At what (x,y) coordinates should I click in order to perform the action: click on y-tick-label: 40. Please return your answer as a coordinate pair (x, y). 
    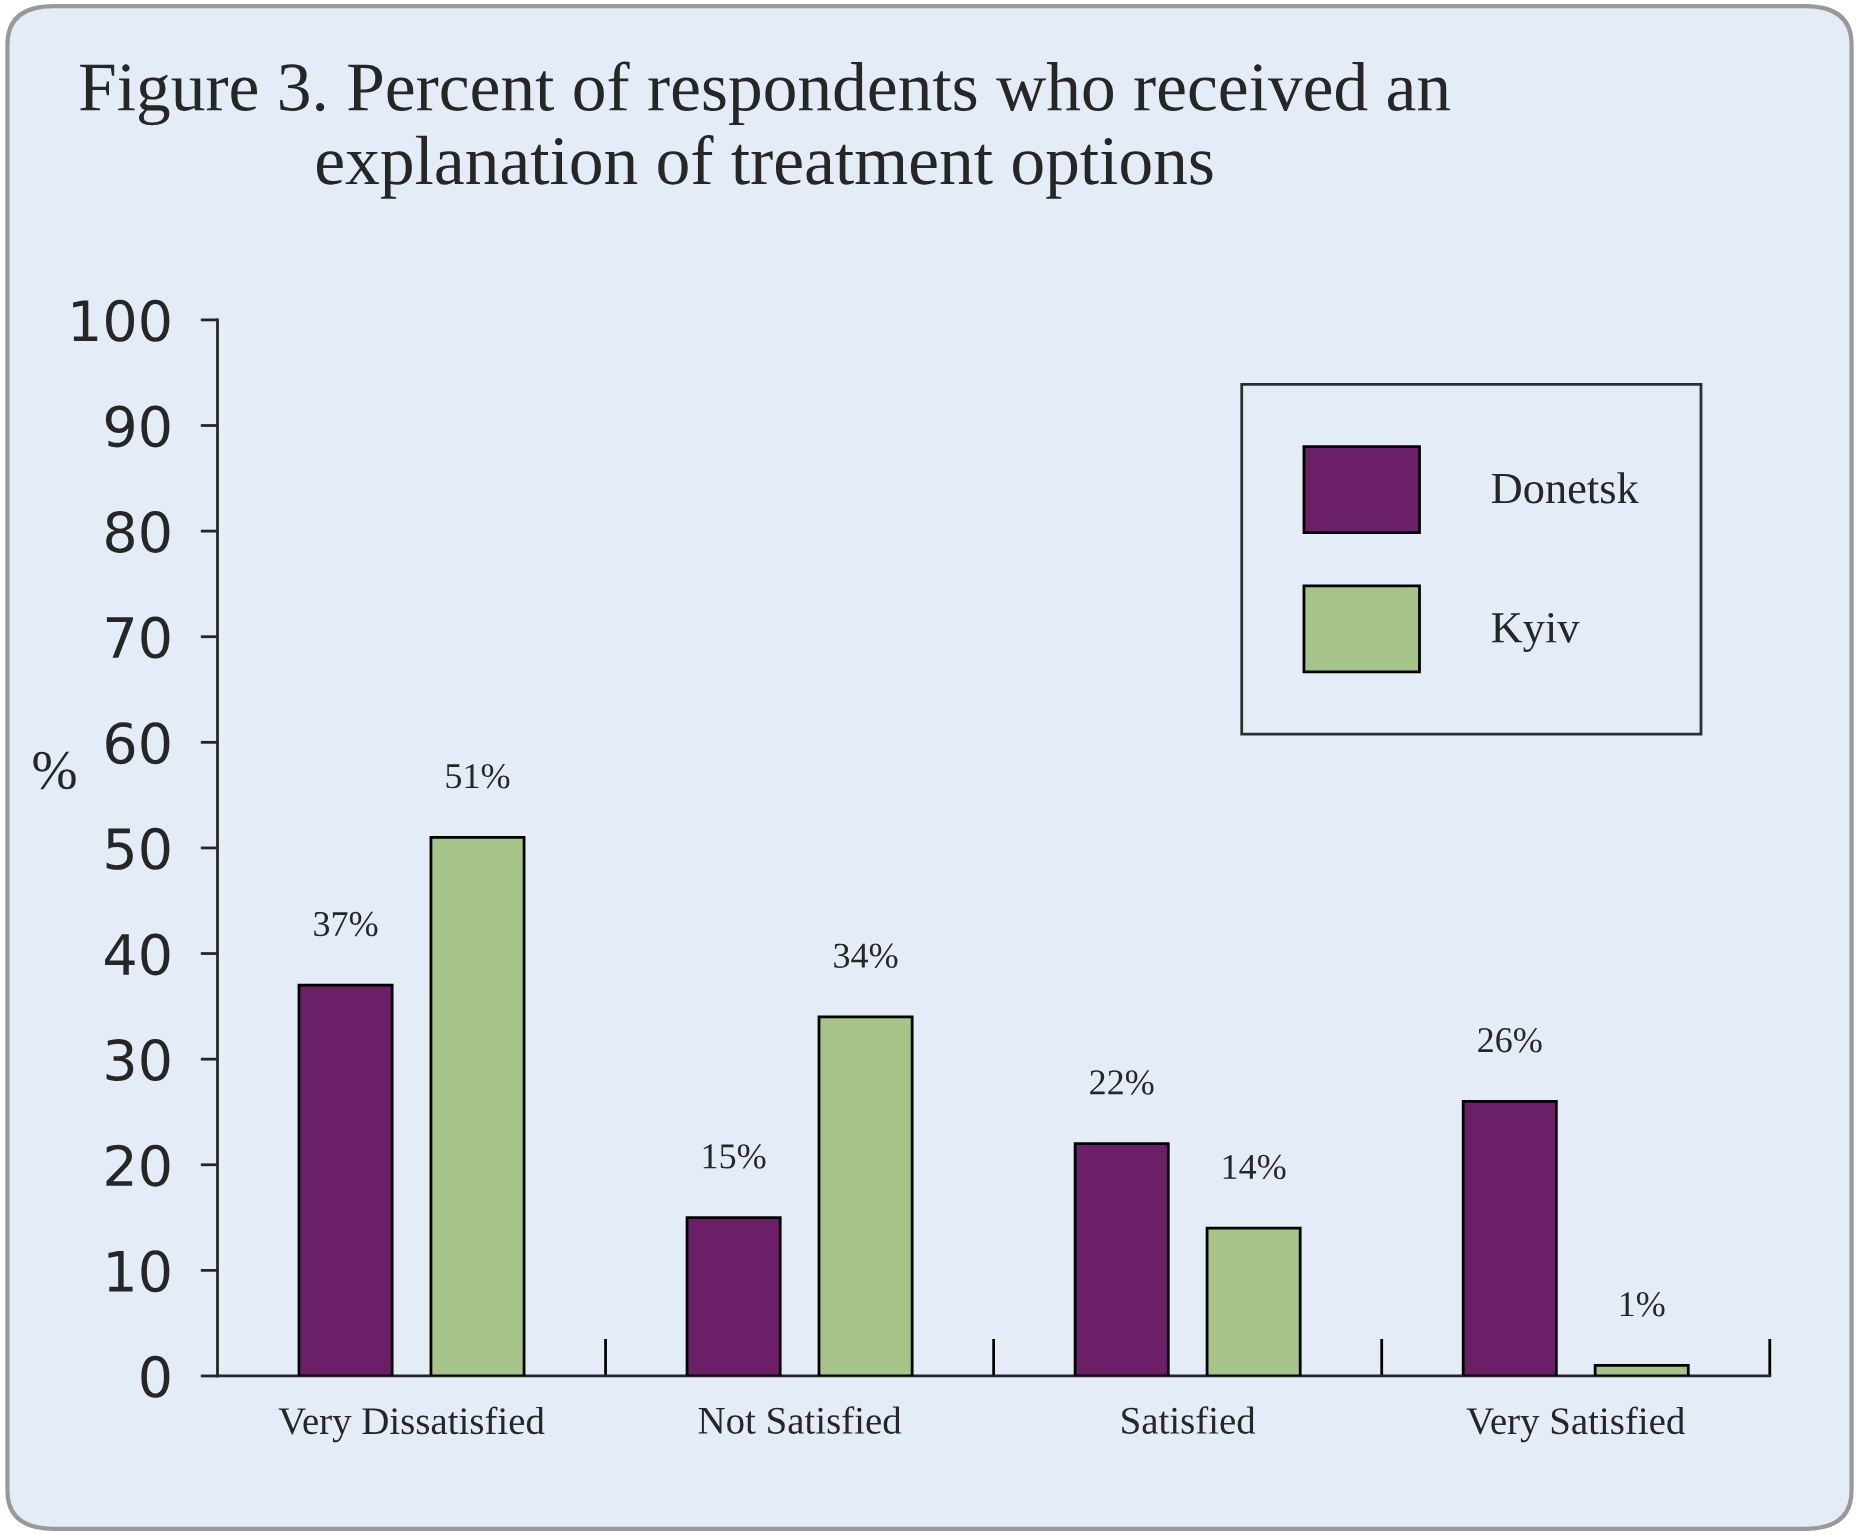
    Looking at the image, I should click on (137, 954).